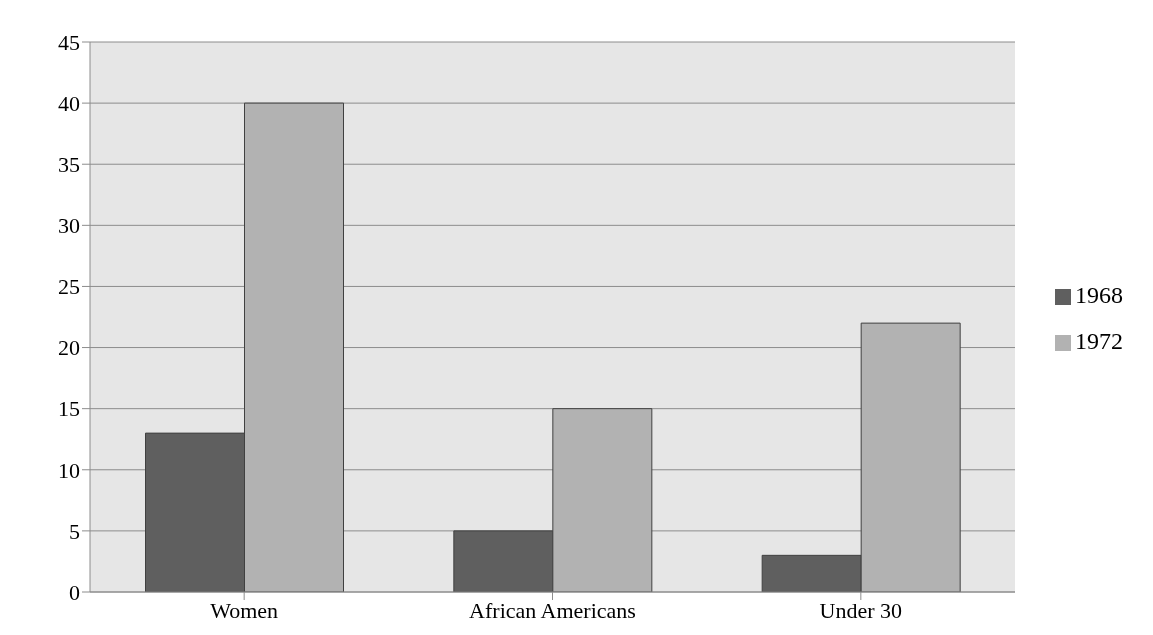 Image resolution: width=1153 pixels, height=635 pixels. I want to click on y-tick-label: 10, so click(69, 470).